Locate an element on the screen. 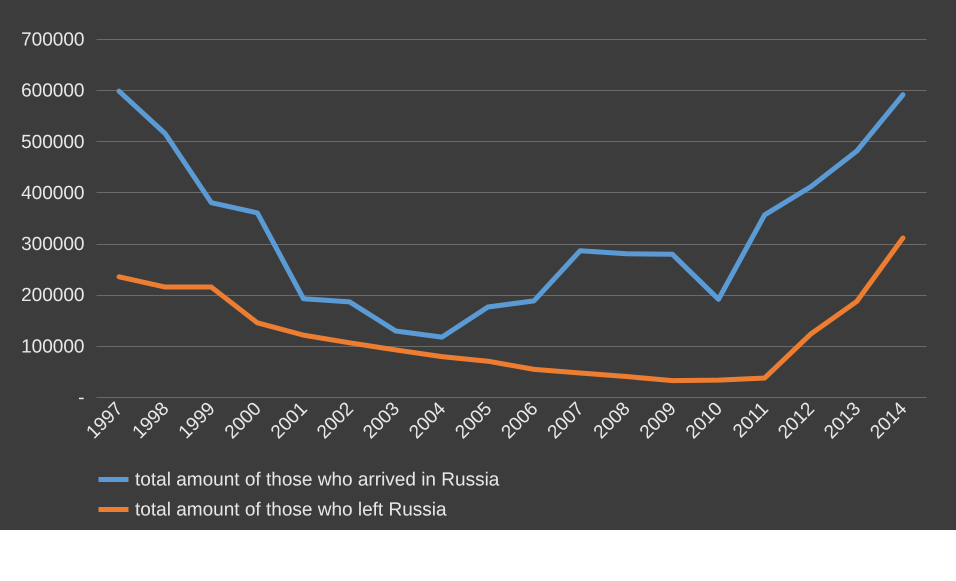 This screenshot has height=581, width=956. y-tick-label: 200000 is located at coordinates (52, 295).